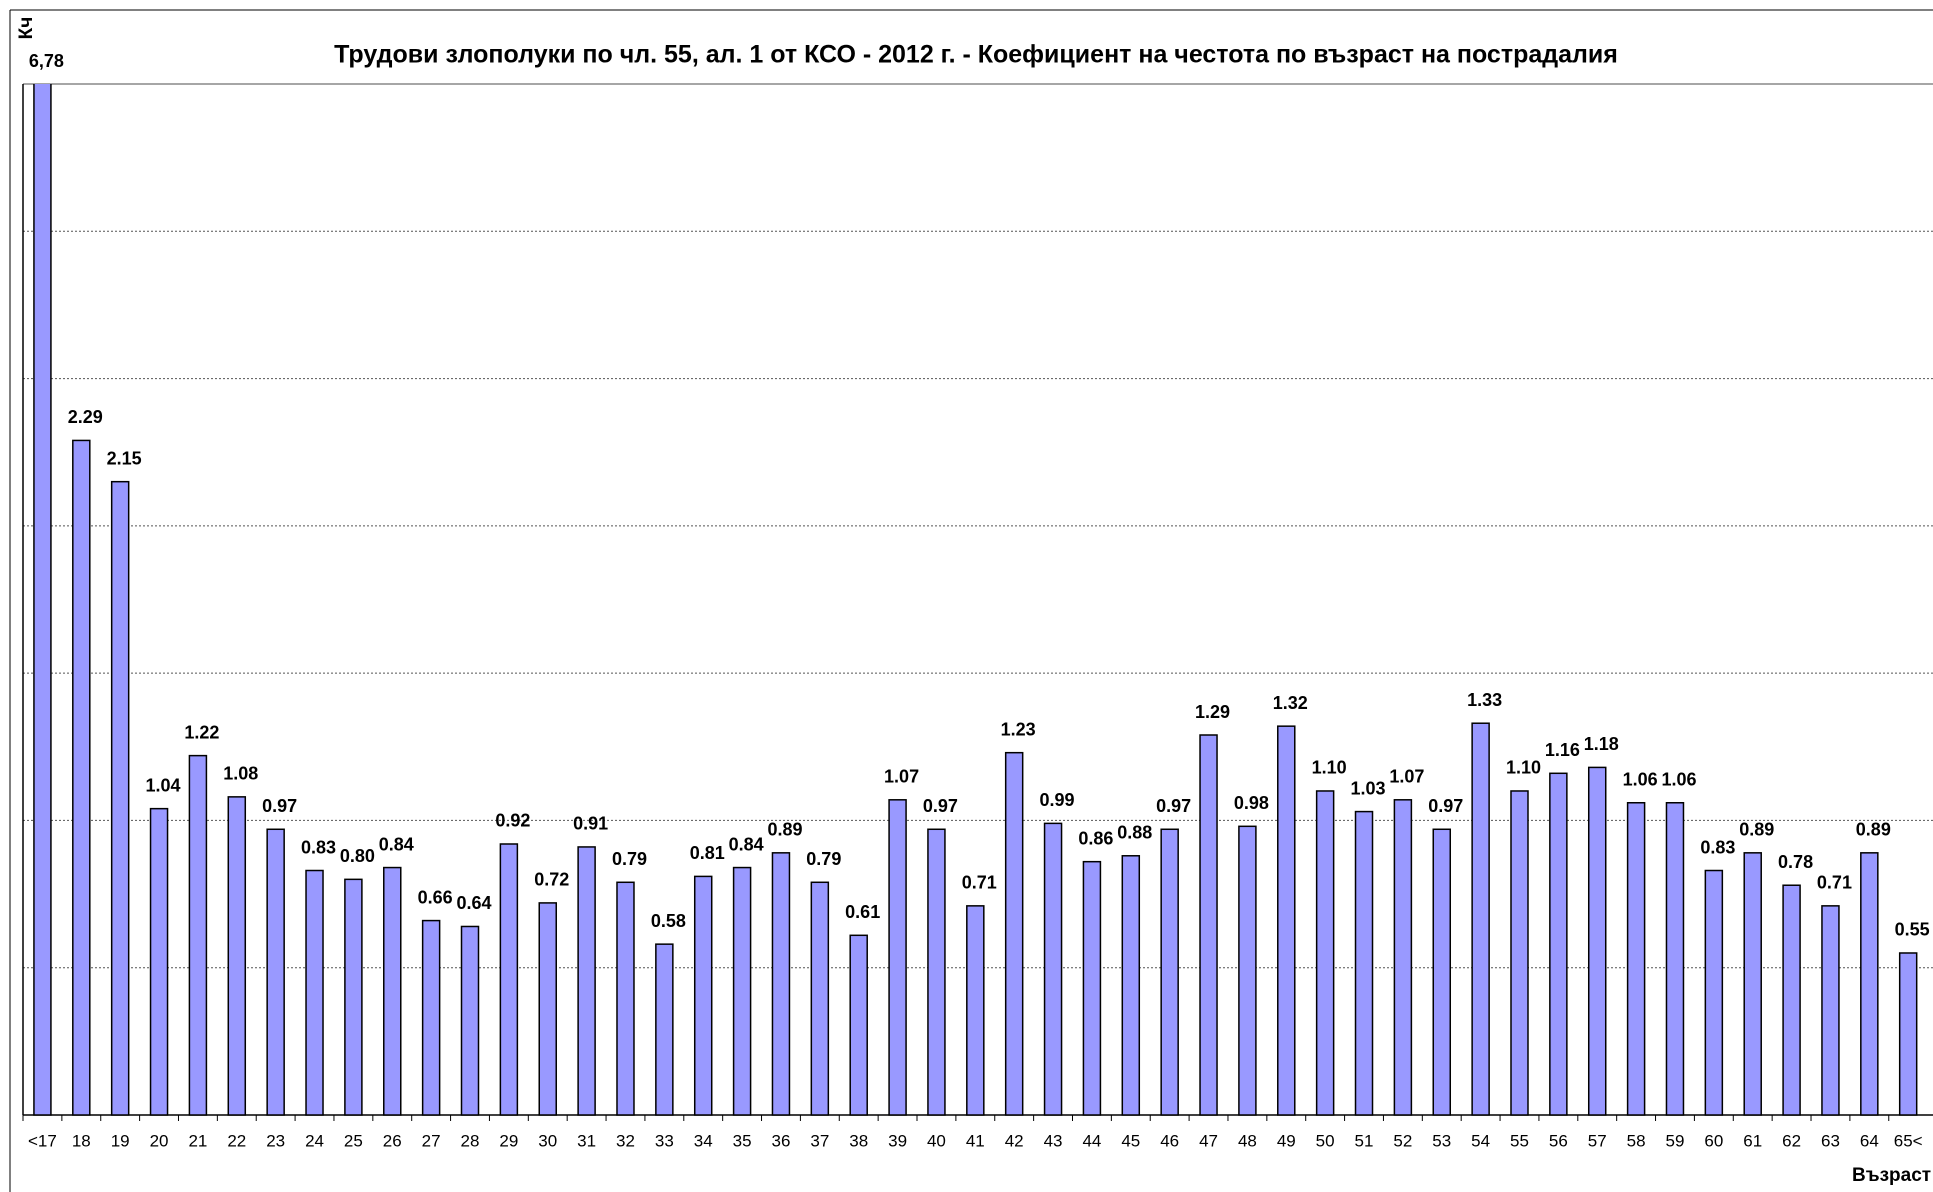 Image resolution: width=1933 pixels, height=1192 pixels. What do you see at coordinates (512, 821) in the screenshot?
I see `value-label: 0.92` at bounding box center [512, 821].